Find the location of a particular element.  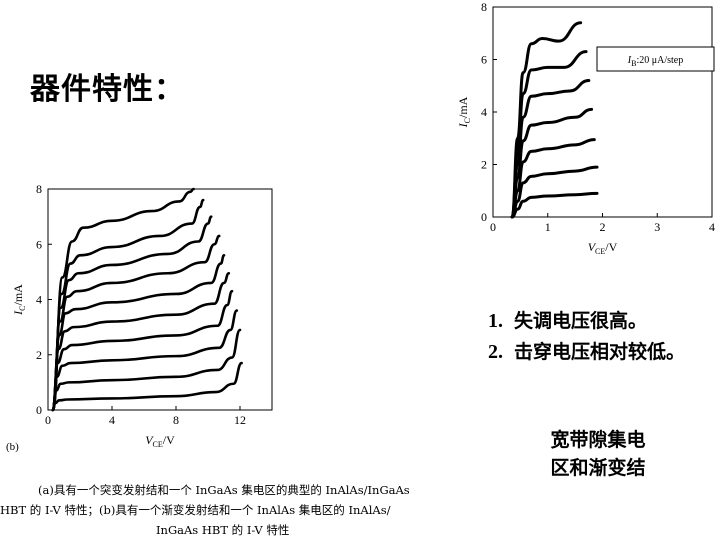

slide-title: 器件特性： is located at coordinates (107, 89).